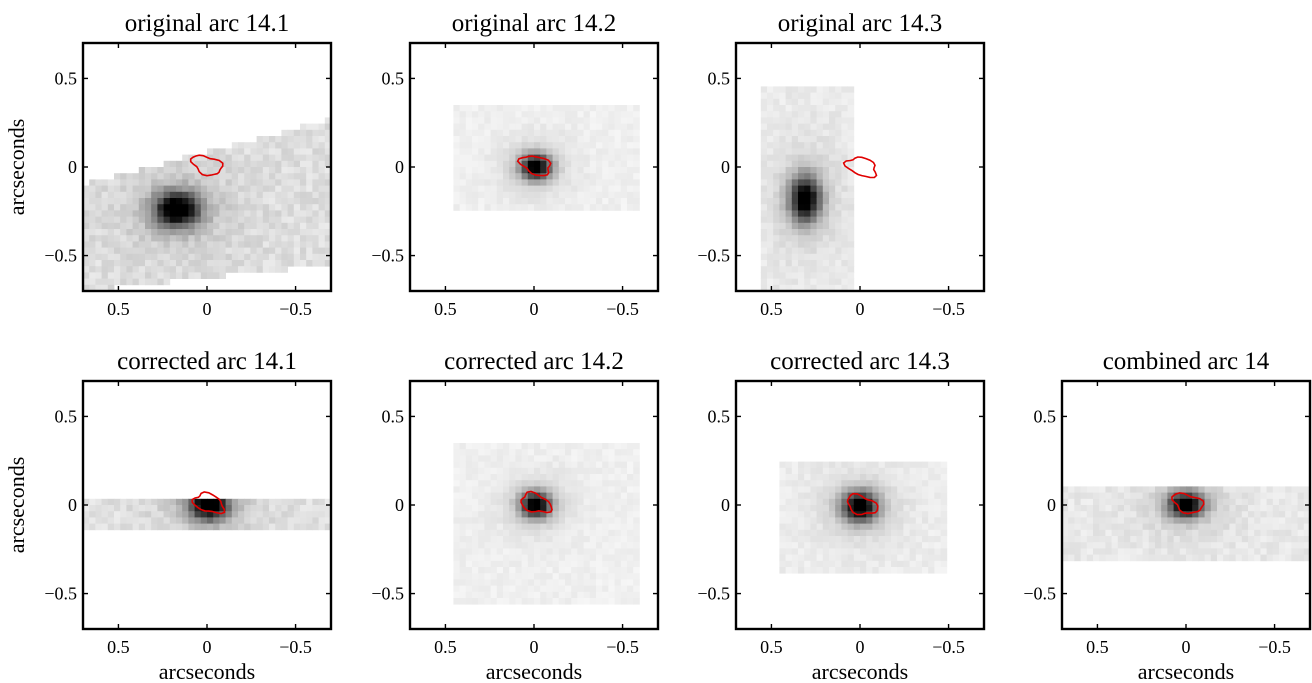 The height and width of the screenshot is (683, 1312). What do you see at coordinates (295, 309) in the screenshot?
I see `panel-1-xtick-label: −0.5` at bounding box center [295, 309].